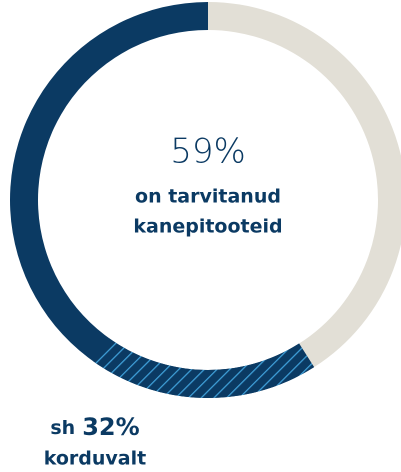 This screenshot has width=401, height=472. Describe the element at coordinates (203, 368) in the screenshot. I see `sub-segment` at that location.